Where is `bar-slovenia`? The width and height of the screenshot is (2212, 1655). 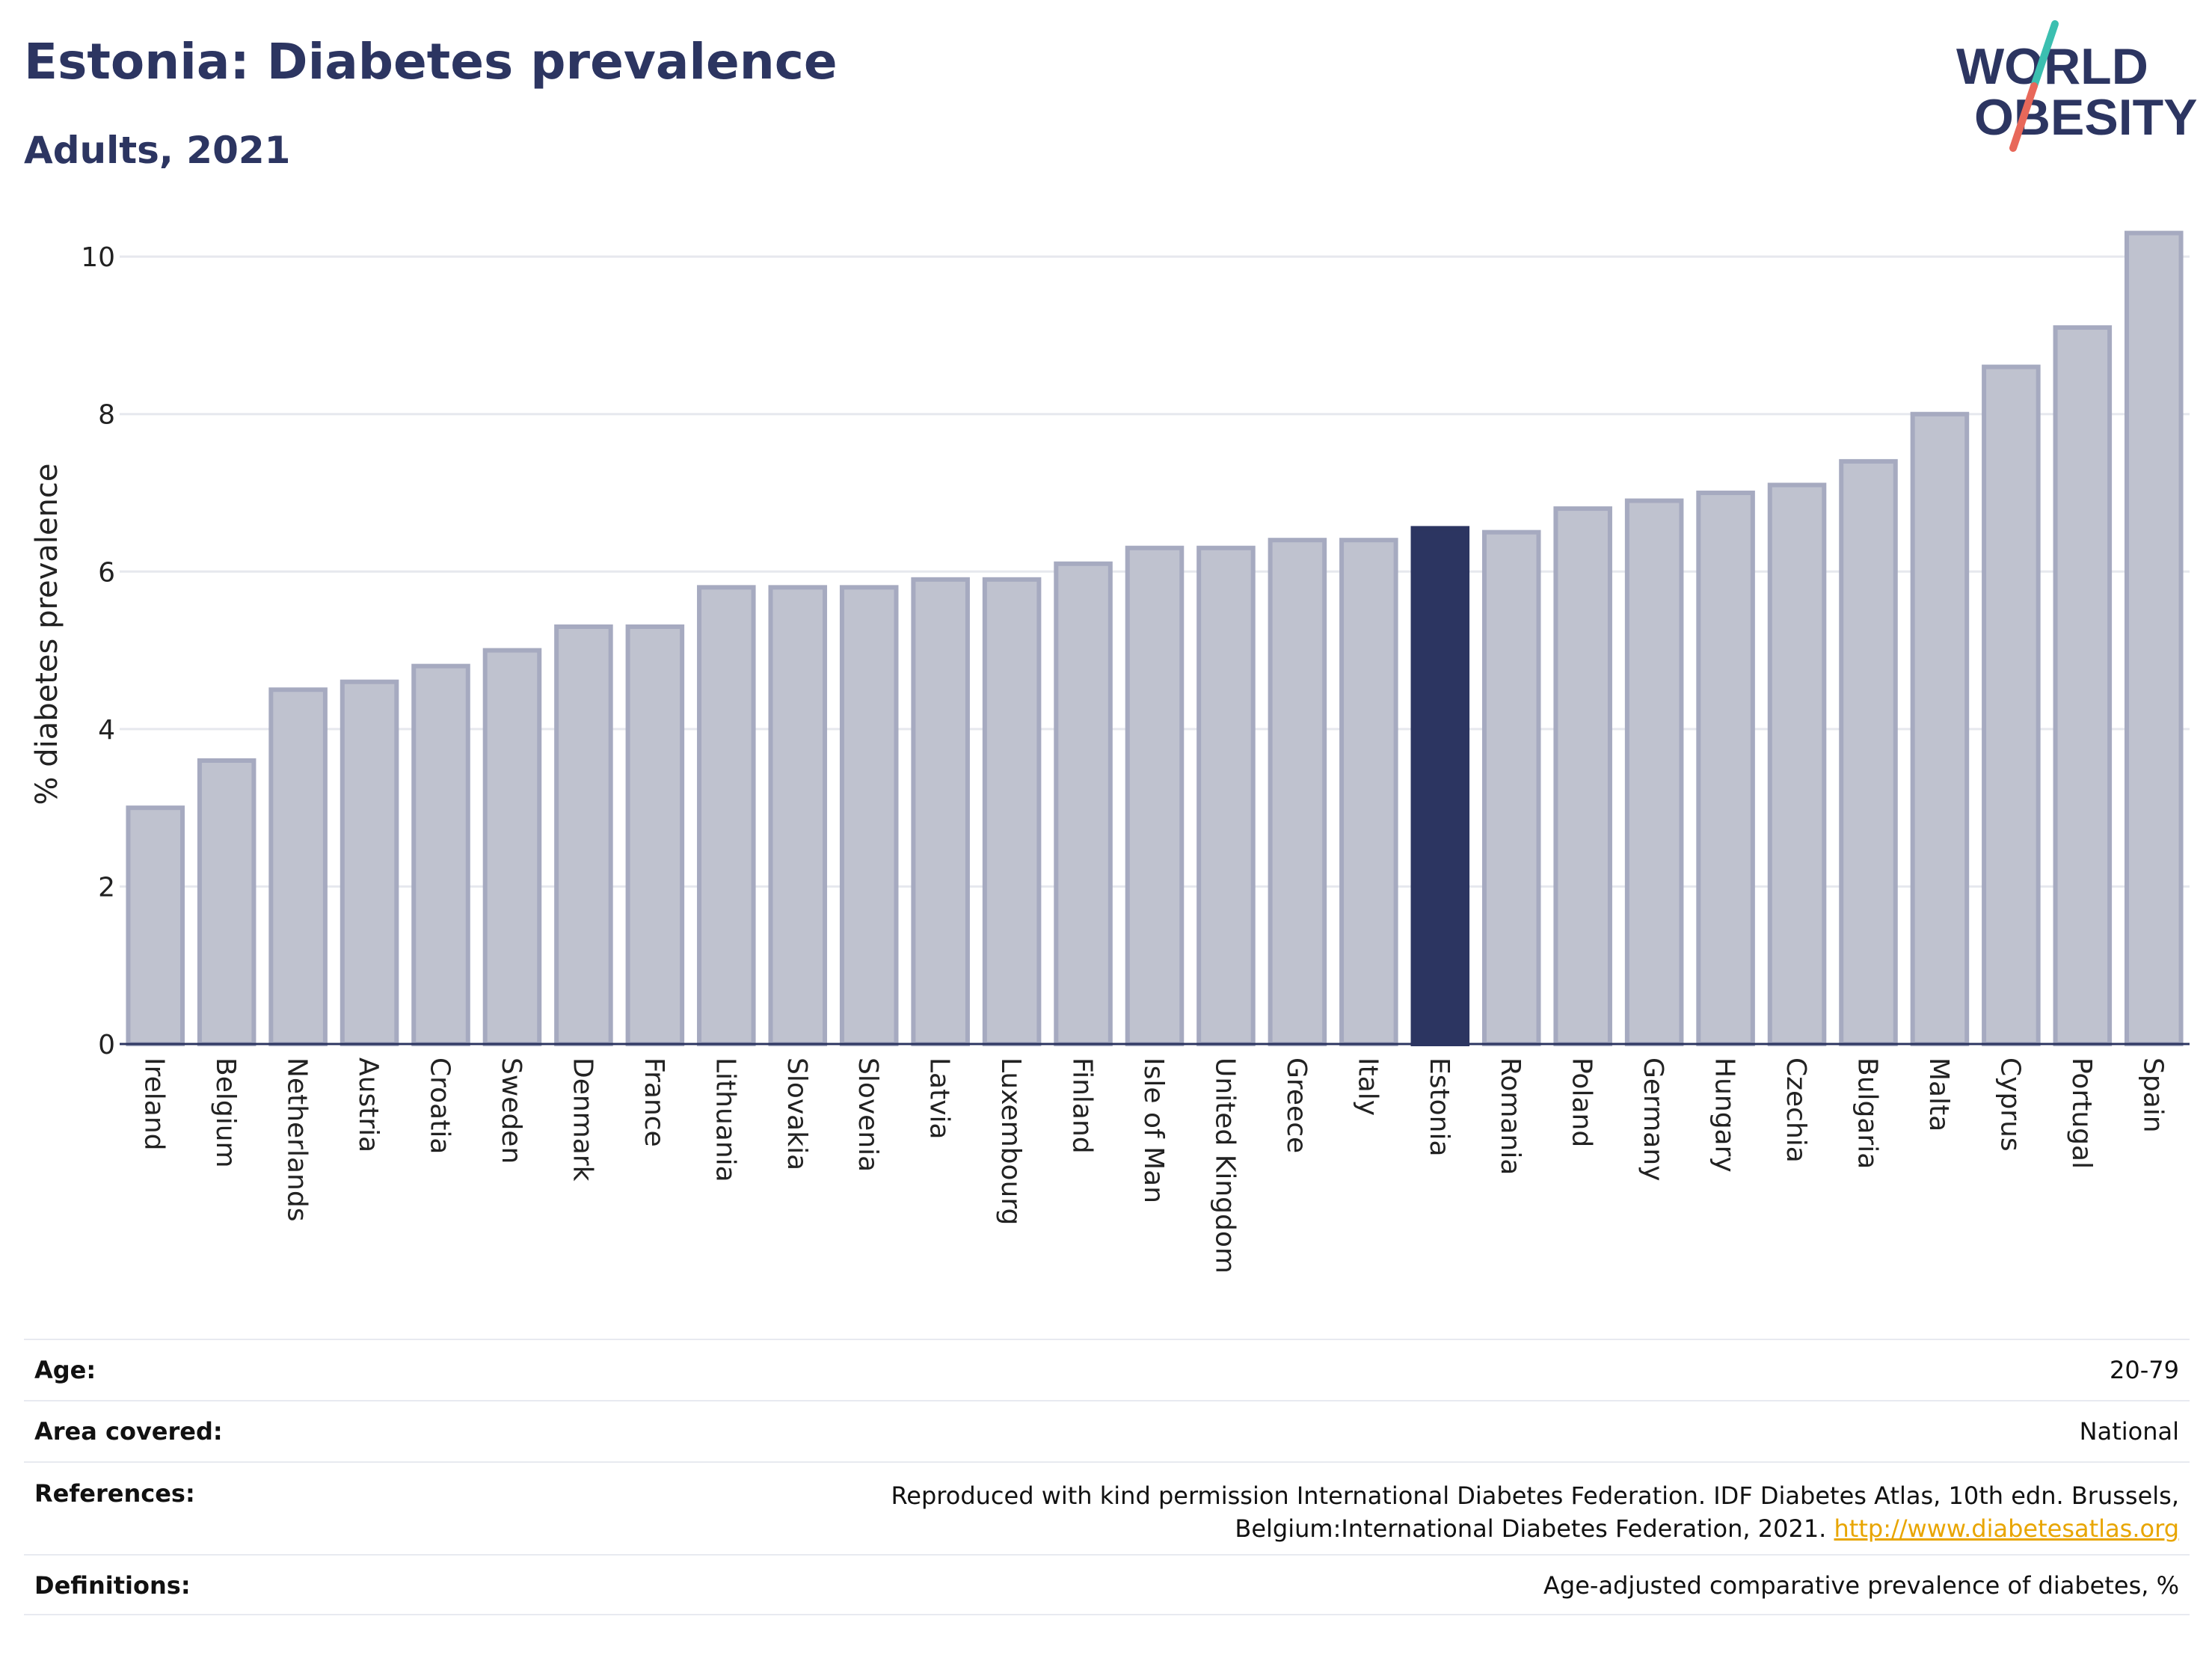 bar-slovenia is located at coordinates (869, 815).